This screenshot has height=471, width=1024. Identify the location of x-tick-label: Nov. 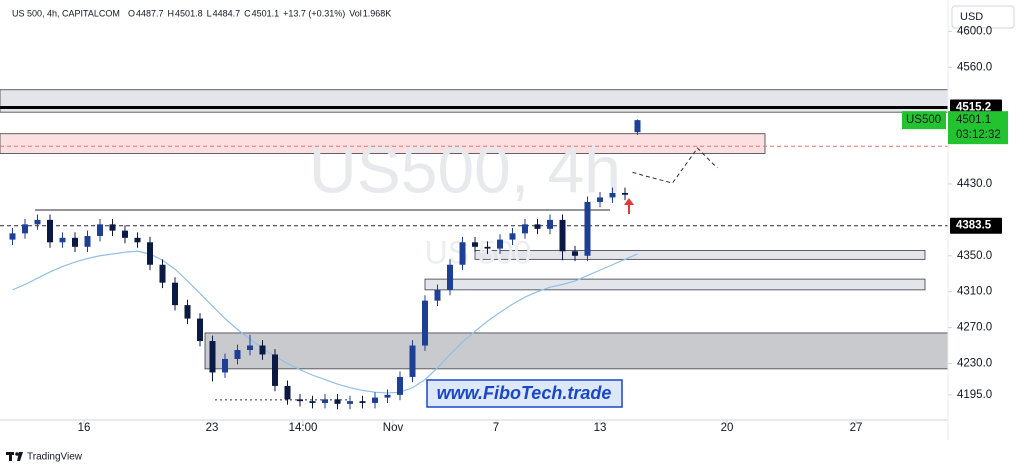
(393, 428).